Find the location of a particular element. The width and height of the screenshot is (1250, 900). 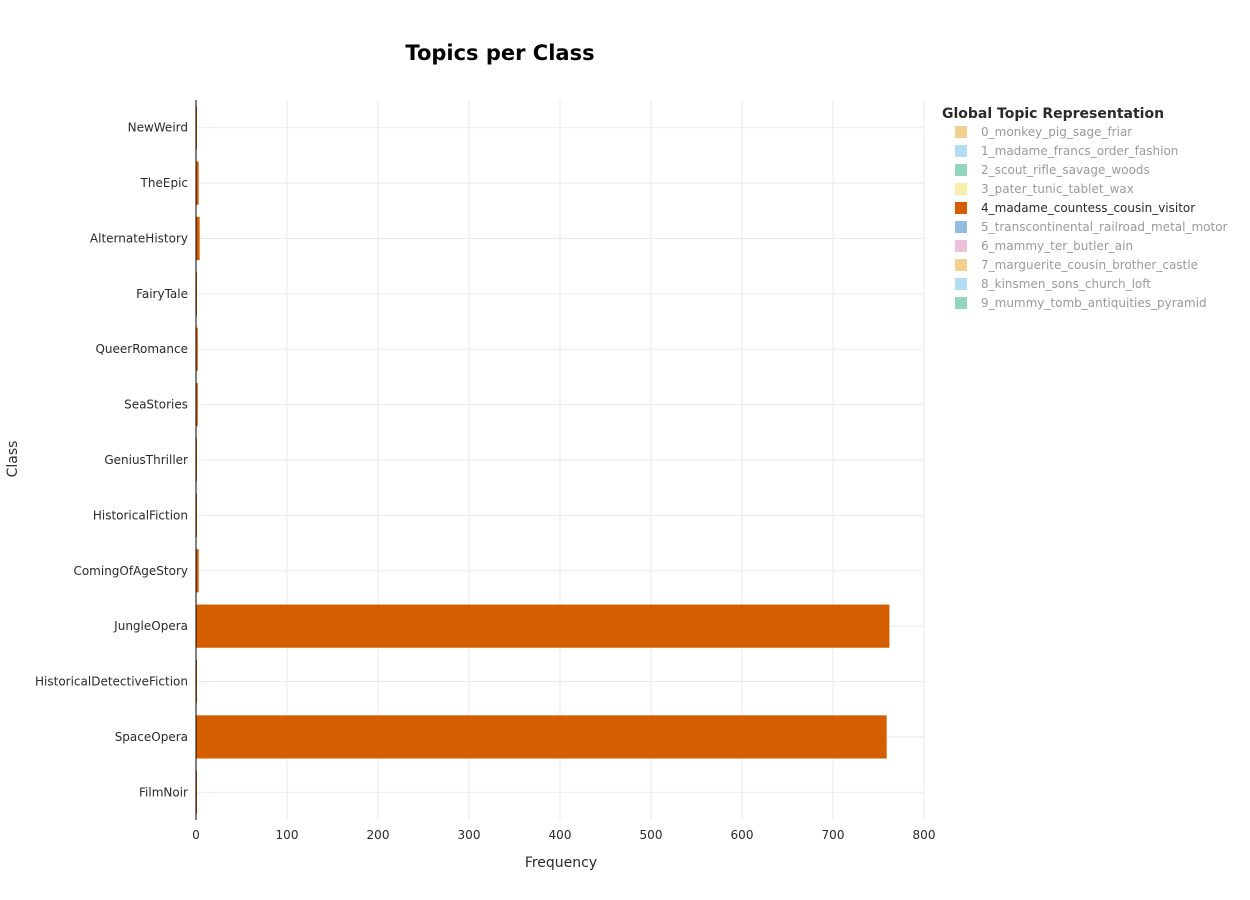

bar-ComingOfAgeStory is located at coordinates (197, 571).